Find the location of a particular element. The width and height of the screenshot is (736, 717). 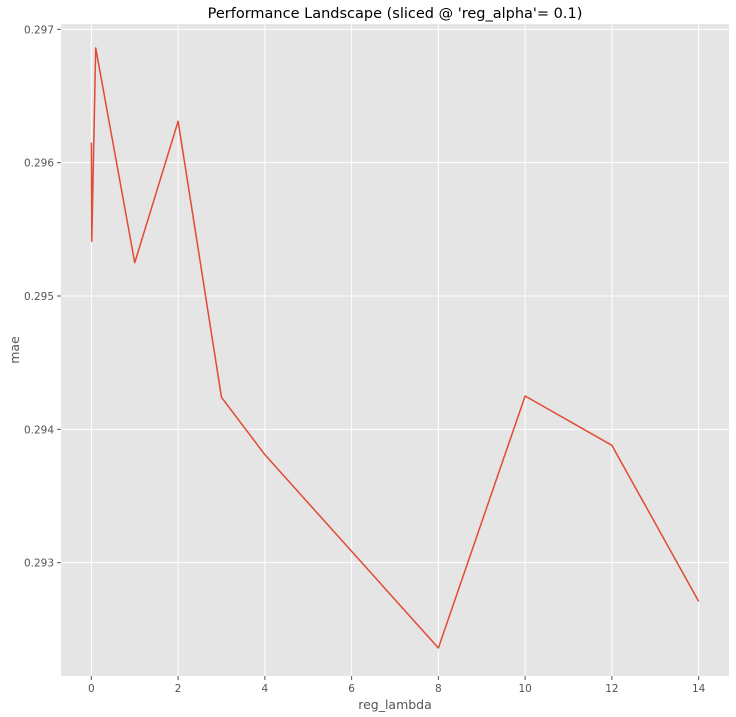

x-tick-label: 2 is located at coordinates (178, 689).